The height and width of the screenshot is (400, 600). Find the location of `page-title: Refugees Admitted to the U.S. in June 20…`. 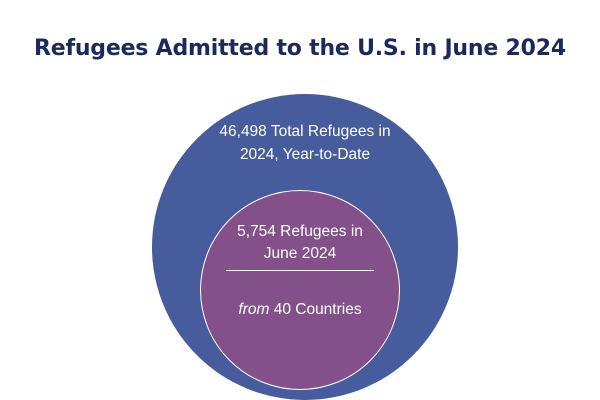

page-title: Refugees Admitted to the U.S. in June 20… is located at coordinates (300, 48).